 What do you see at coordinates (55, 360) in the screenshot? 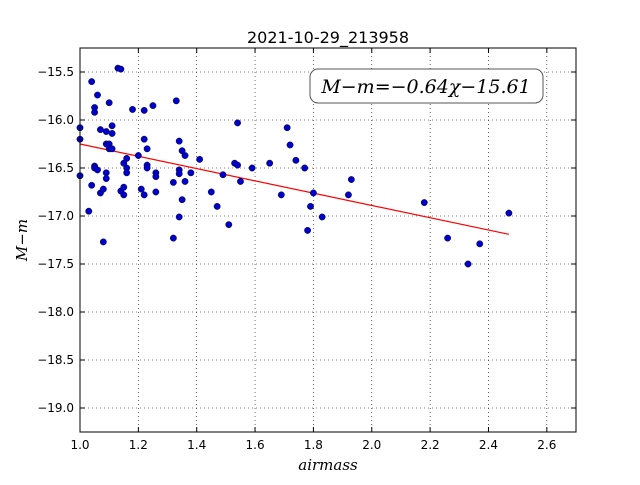
I see `y-tick-label: −18.5` at bounding box center [55, 360].